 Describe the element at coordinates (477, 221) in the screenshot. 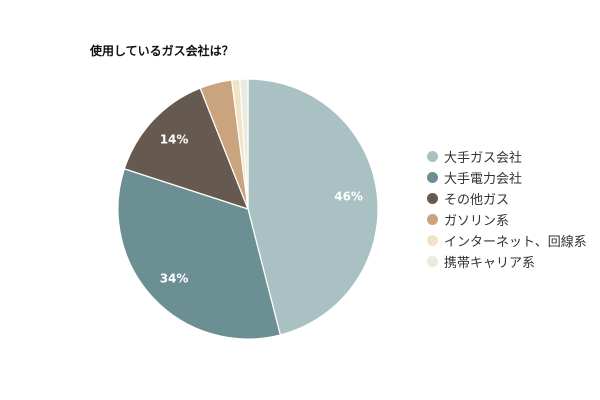

I see `legend-label: ガソリン系` at that location.